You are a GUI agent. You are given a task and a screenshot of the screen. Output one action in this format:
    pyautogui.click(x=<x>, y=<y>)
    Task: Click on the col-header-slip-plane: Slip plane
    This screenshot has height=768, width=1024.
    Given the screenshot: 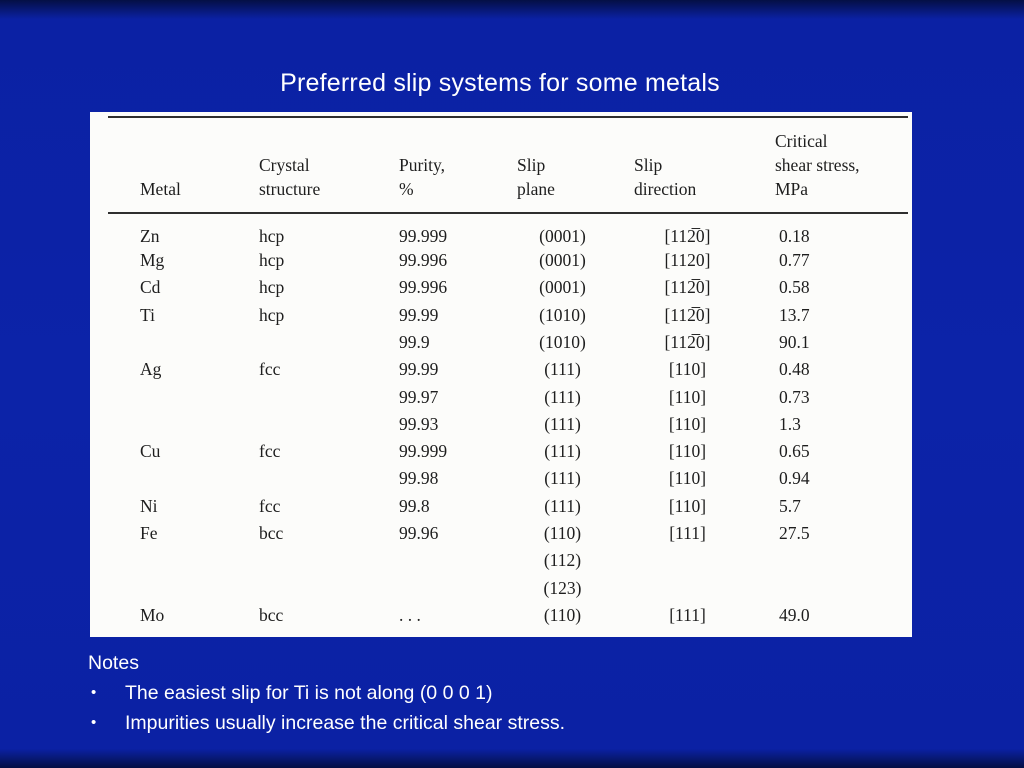 What is the action you would take?
    pyautogui.click(x=562, y=165)
    